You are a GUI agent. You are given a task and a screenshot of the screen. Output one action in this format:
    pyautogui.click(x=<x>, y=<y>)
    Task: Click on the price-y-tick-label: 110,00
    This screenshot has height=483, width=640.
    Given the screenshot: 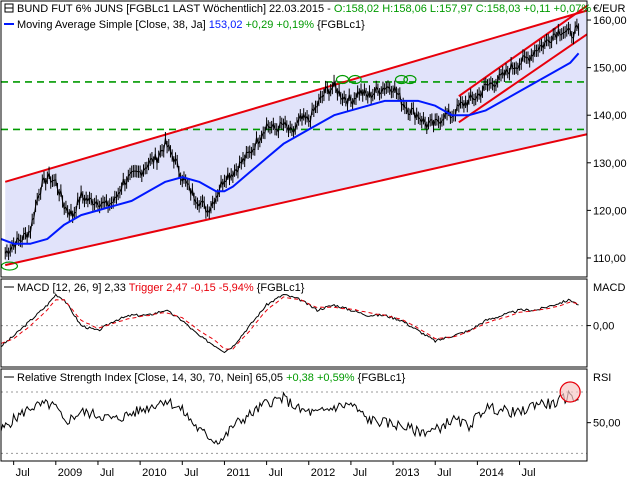 What is the action you would take?
    pyautogui.click(x=609, y=259)
    